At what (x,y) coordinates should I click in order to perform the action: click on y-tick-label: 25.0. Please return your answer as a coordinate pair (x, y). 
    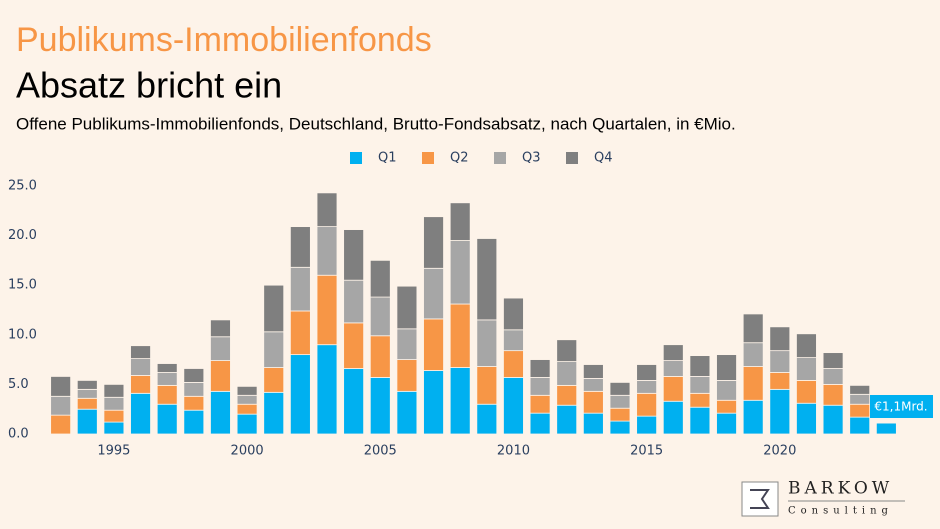
    Looking at the image, I should click on (22, 185).